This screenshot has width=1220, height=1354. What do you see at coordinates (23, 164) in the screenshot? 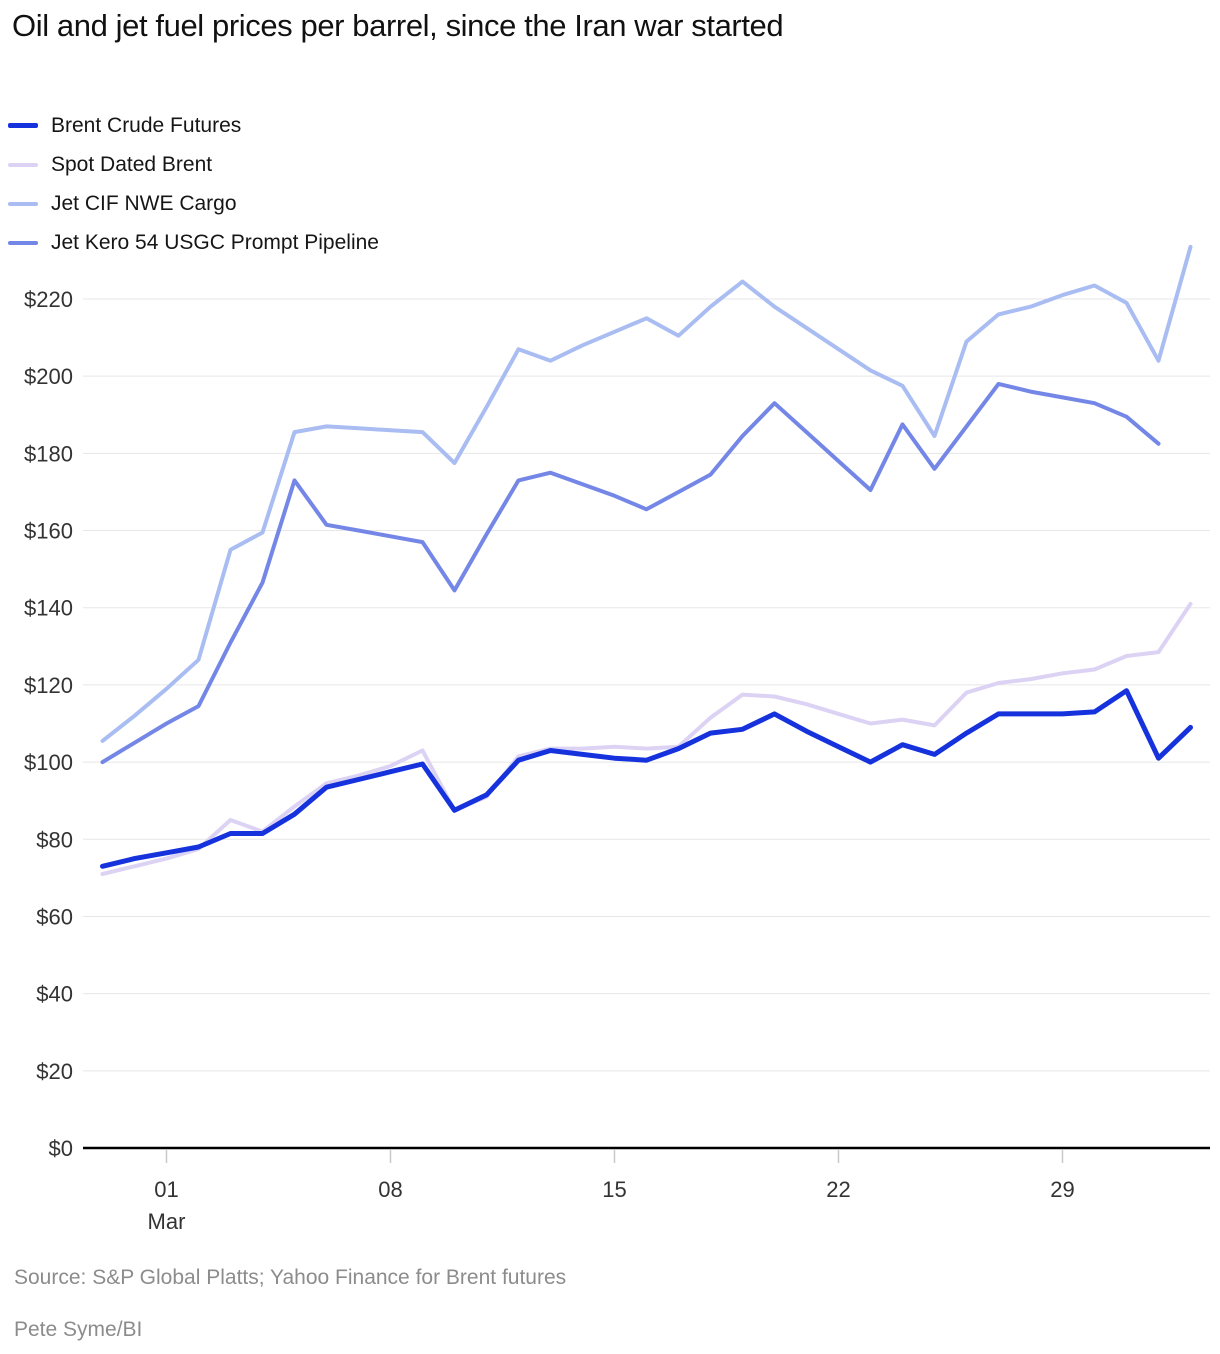
I see `legend-swatch-spot-dated-brent` at bounding box center [23, 164].